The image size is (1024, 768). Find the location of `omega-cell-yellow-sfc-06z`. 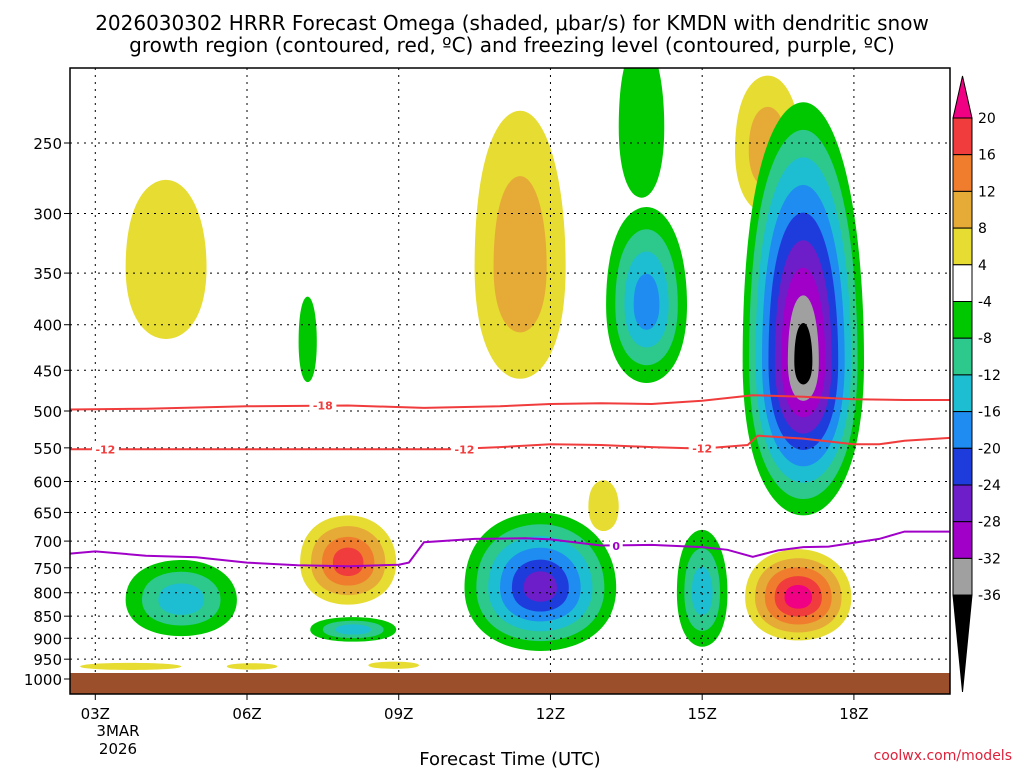

omega-cell-yellow-sfc-06z is located at coordinates (252, 666).